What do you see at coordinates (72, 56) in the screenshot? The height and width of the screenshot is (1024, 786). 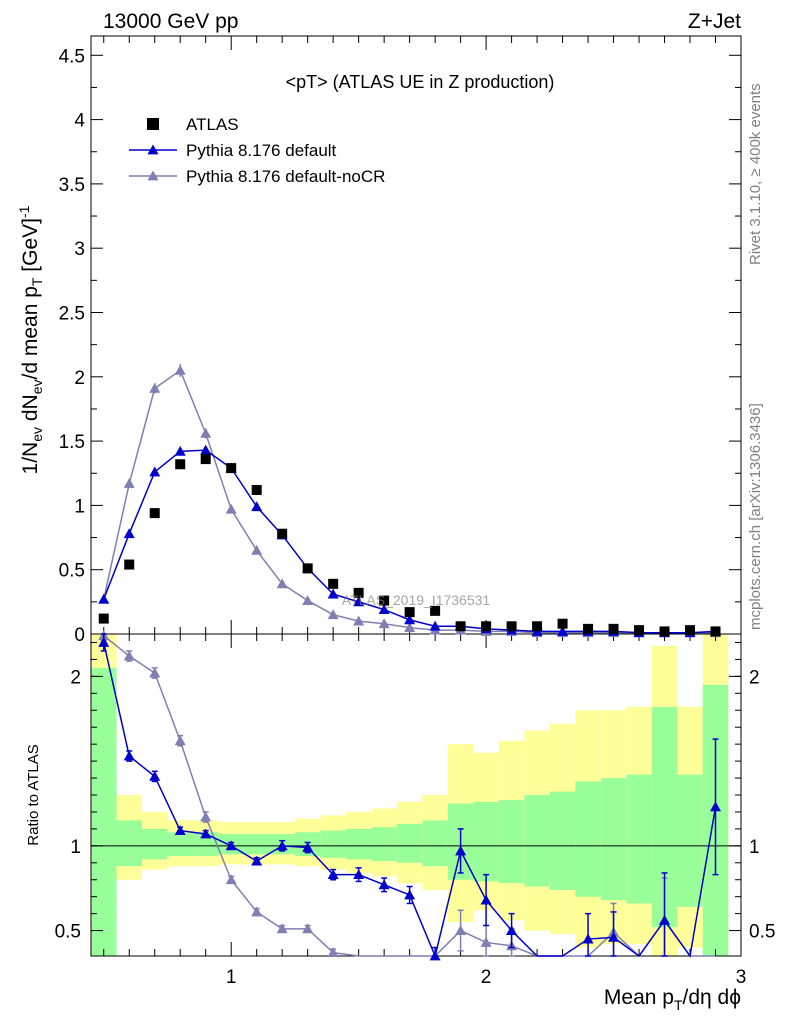 I see `y-tick-label-main: 4.5` at bounding box center [72, 56].